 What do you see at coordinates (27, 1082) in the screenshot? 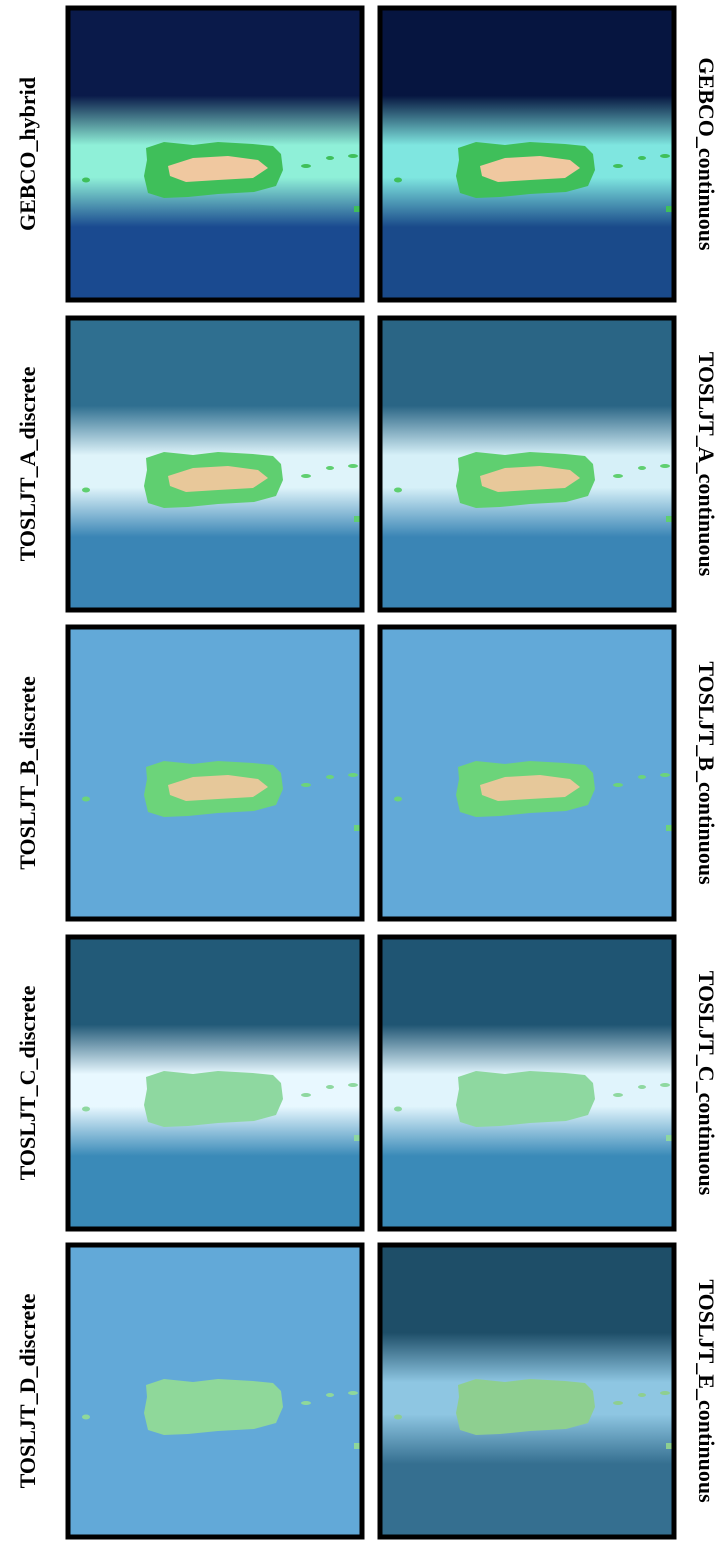
I see `panel-label: TOSLJT_C_discrete` at bounding box center [27, 1082].